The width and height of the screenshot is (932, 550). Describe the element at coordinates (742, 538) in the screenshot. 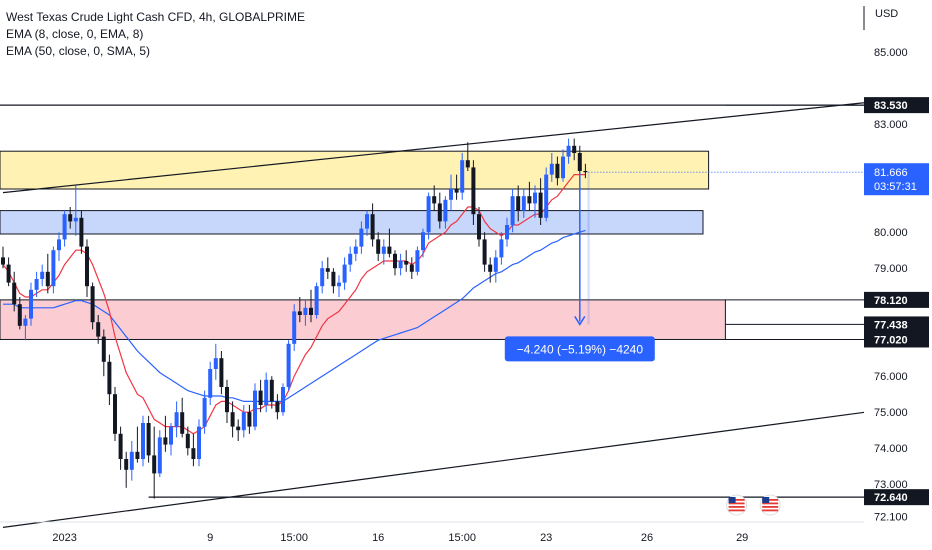

I see `time-tick-label: 29` at that location.